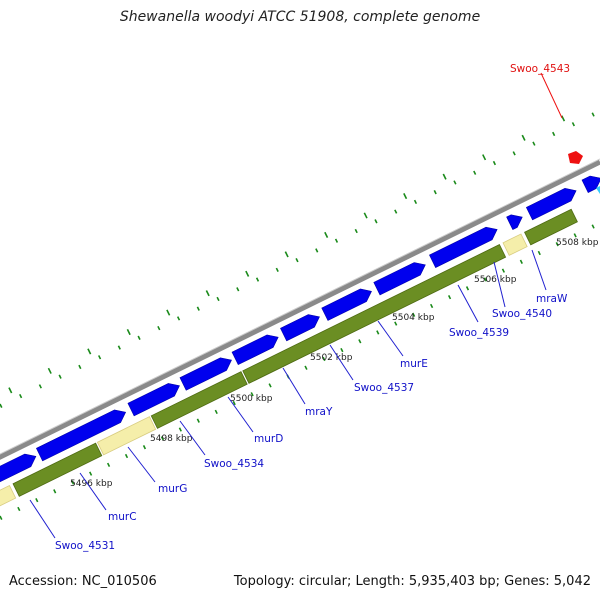  I want to click on kbp-label: 5496 kbp, so click(91, 484).